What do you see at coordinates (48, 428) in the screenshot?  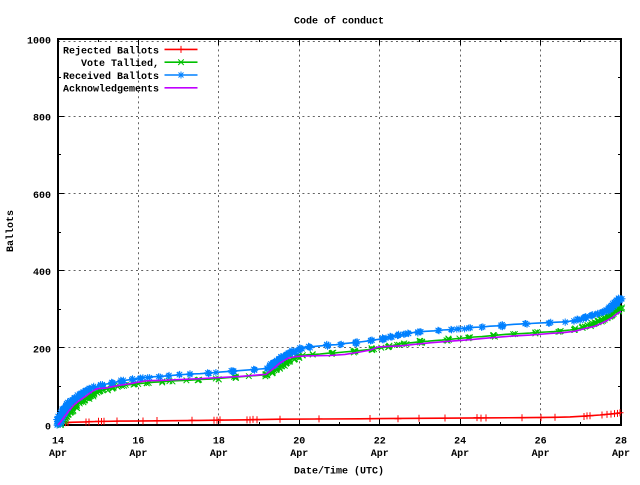 I see `svg-text: 0` at bounding box center [48, 428].